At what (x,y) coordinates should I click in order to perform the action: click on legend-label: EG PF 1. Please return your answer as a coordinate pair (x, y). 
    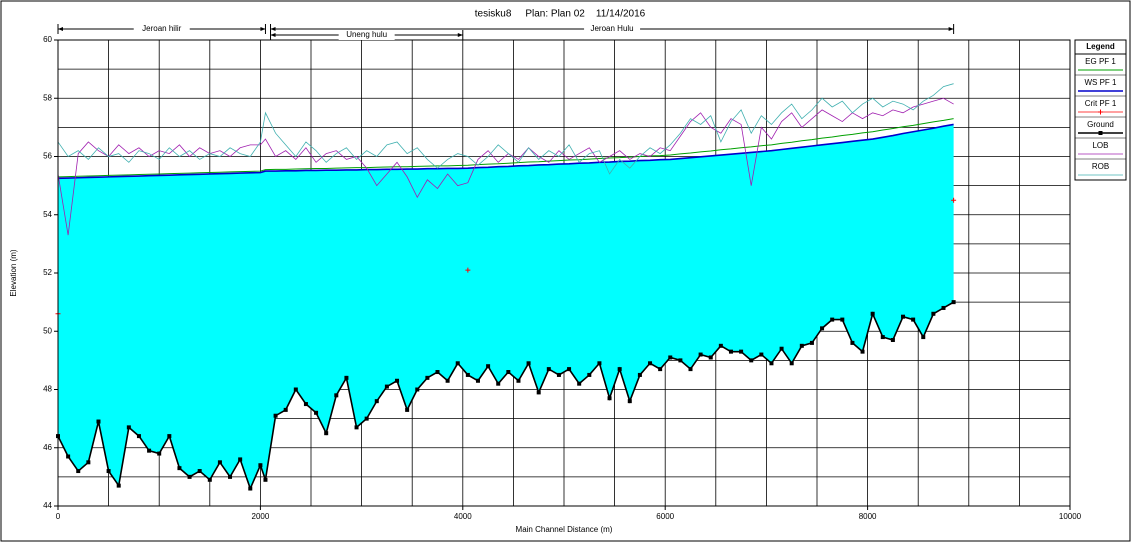
    Looking at the image, I should click on (1100, 61).